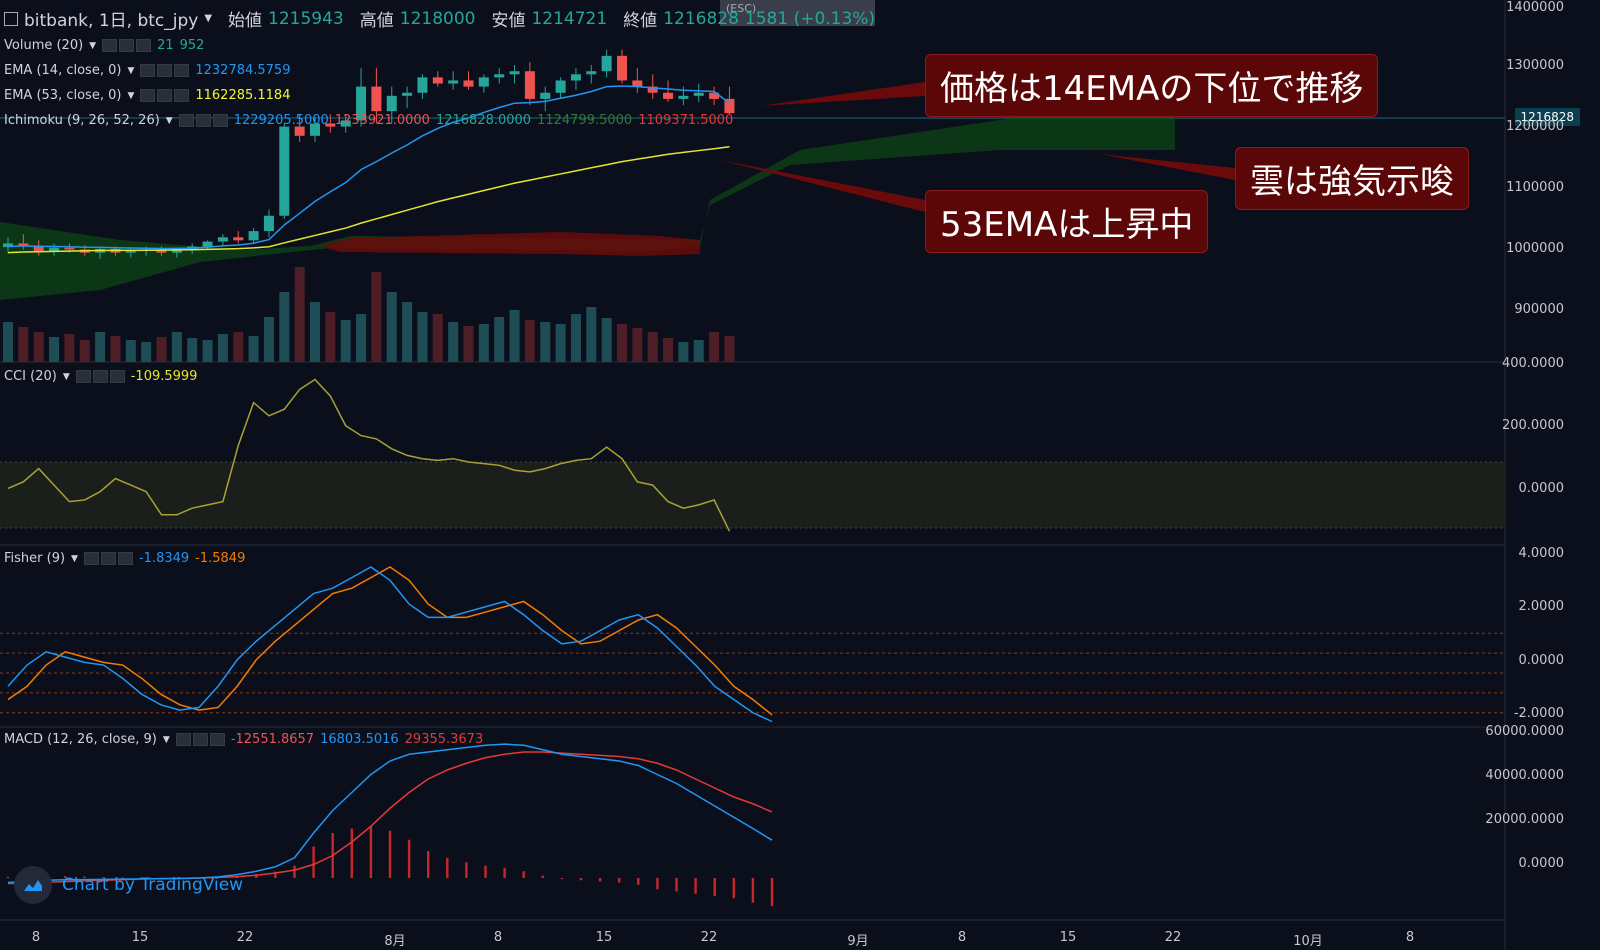 This screenshot has width=1600, height=950. Describe the element at coordinates (797, 13) in the screenshot. I see `exit-fullscreen-hint: (ESC)` at that location.